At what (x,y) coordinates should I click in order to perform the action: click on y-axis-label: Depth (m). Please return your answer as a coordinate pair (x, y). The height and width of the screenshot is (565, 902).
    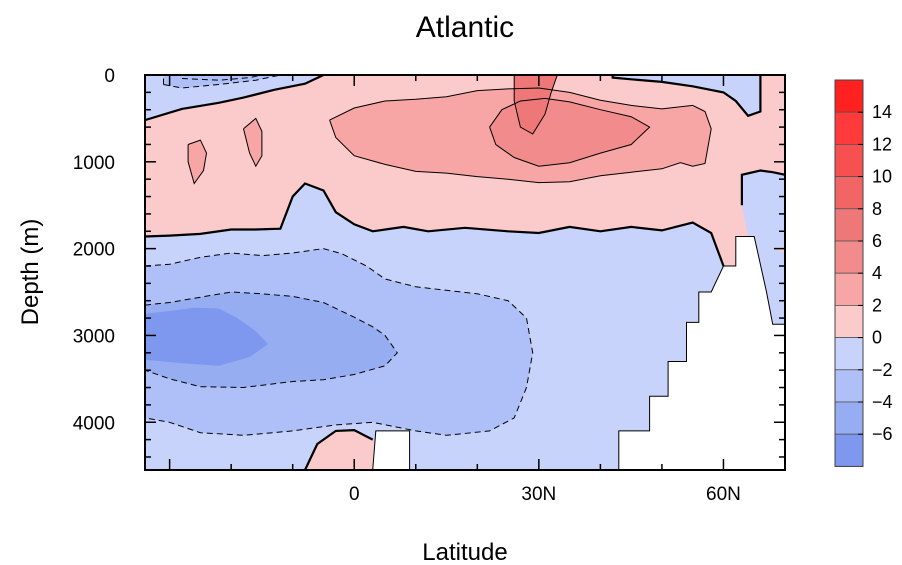
    Looking at the image, I should click on (30, 272).